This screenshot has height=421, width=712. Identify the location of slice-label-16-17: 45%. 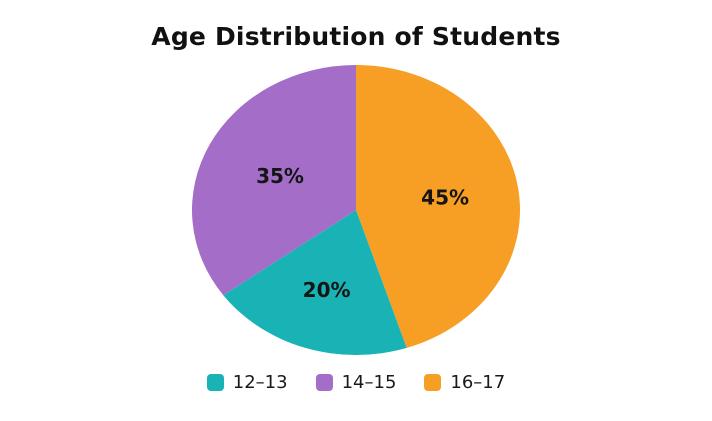
(445, 198).